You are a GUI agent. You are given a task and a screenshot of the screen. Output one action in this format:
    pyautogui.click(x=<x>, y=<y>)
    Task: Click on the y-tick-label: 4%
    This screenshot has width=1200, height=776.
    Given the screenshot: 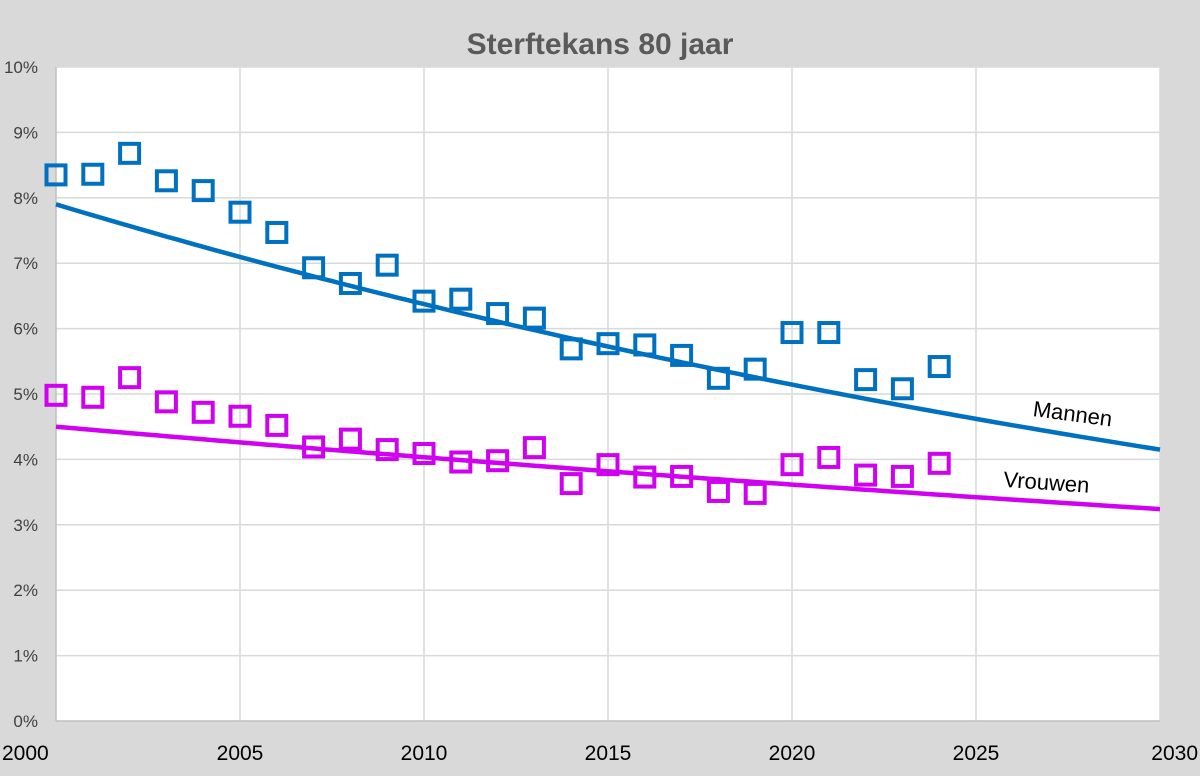 What is the action you would take?
    pyautogui.click(x=25, y=459)
    